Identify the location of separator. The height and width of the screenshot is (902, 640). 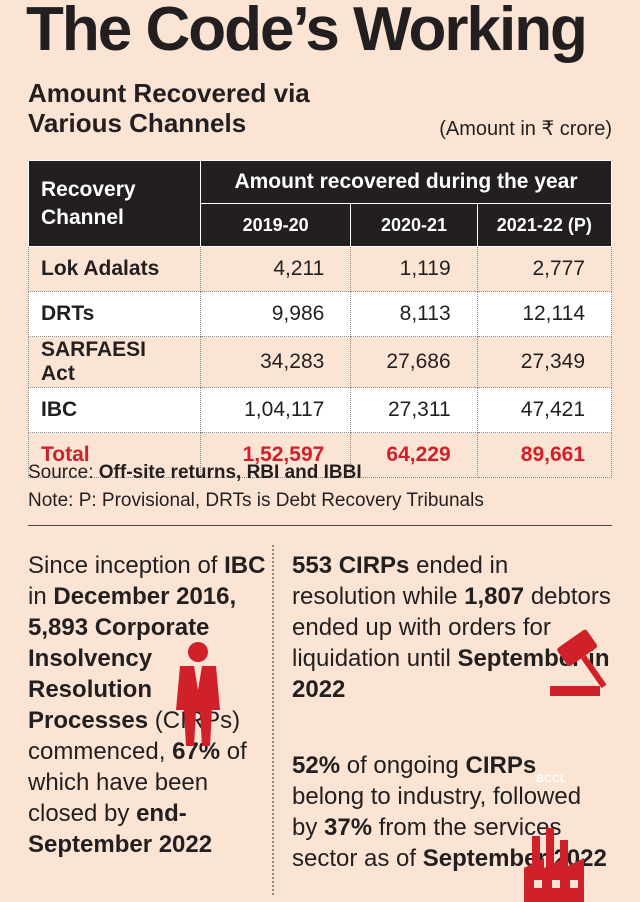
(320, 525).